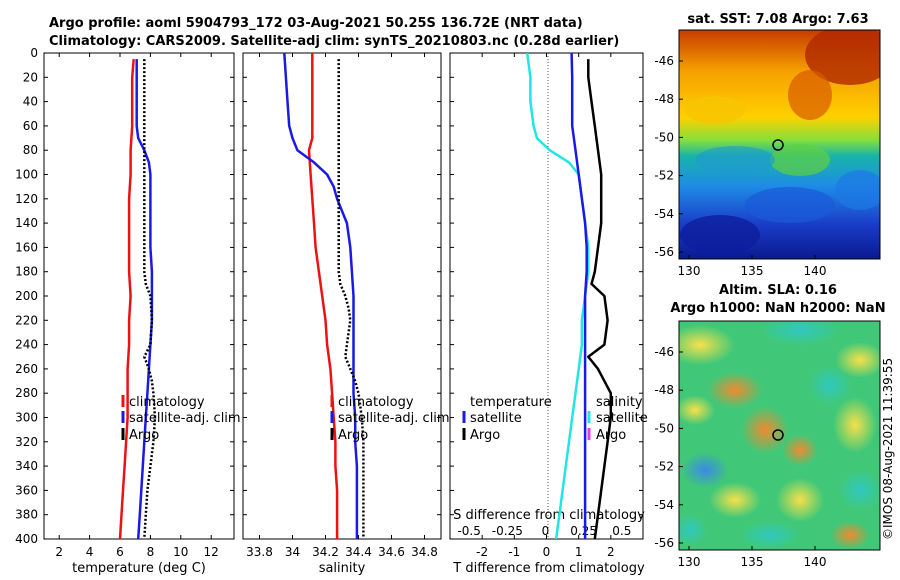 Image resolution: width=900 pixels, height=580 pixels. Describe the element at coordinates (167, 402) in the screenshot. I see `legend-climatology: climatology` at that location.